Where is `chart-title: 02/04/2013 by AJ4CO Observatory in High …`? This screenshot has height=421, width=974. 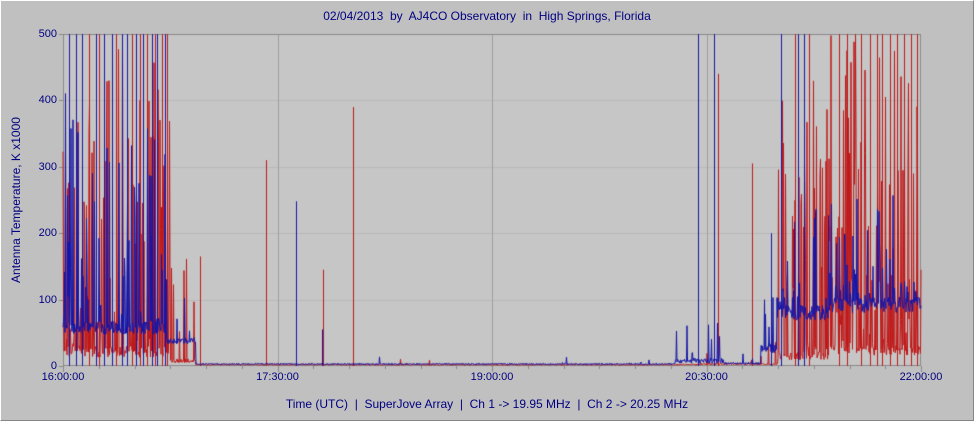
chart-title: 02/04/2013 by AJ4CO Observatory in High … is located at coordinates (487, 16).